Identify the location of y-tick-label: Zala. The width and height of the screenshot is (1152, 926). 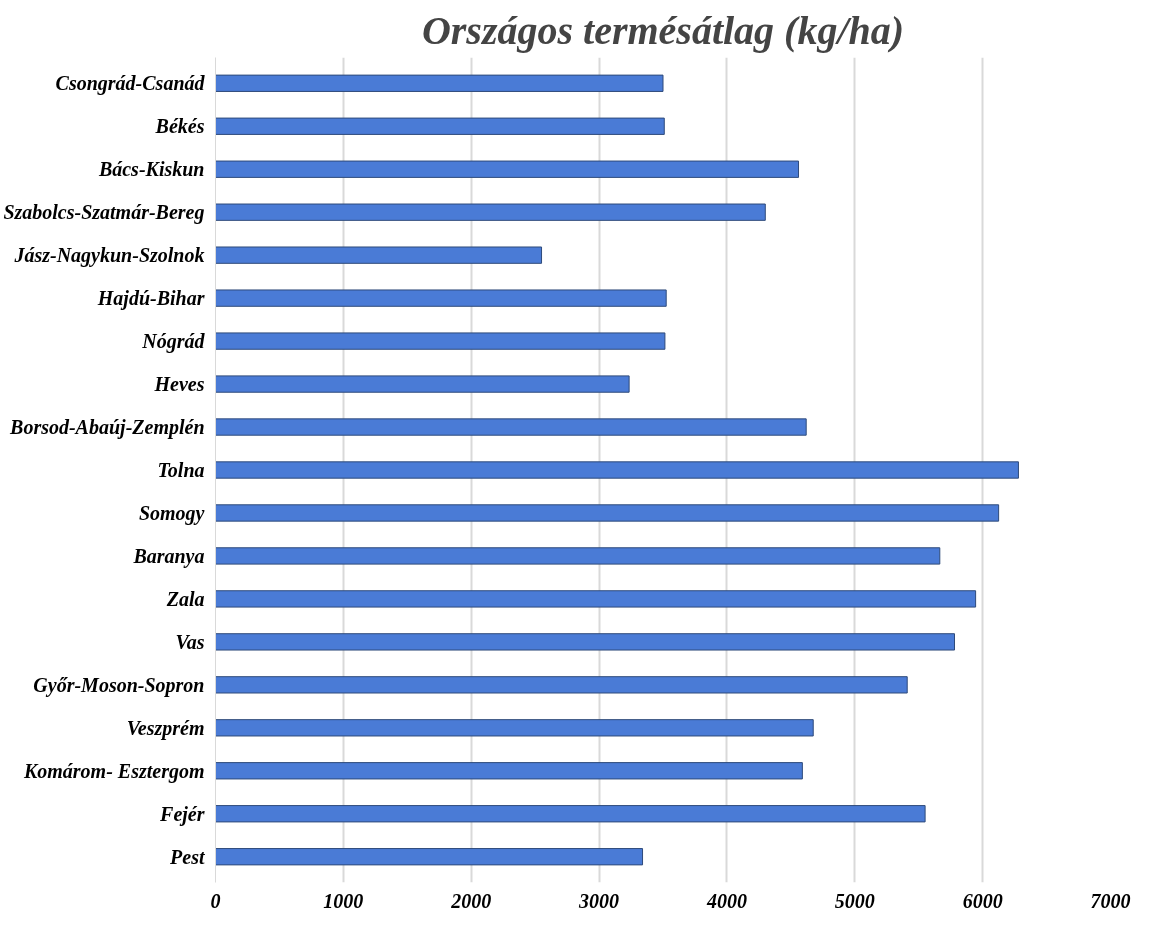
(185, 598).